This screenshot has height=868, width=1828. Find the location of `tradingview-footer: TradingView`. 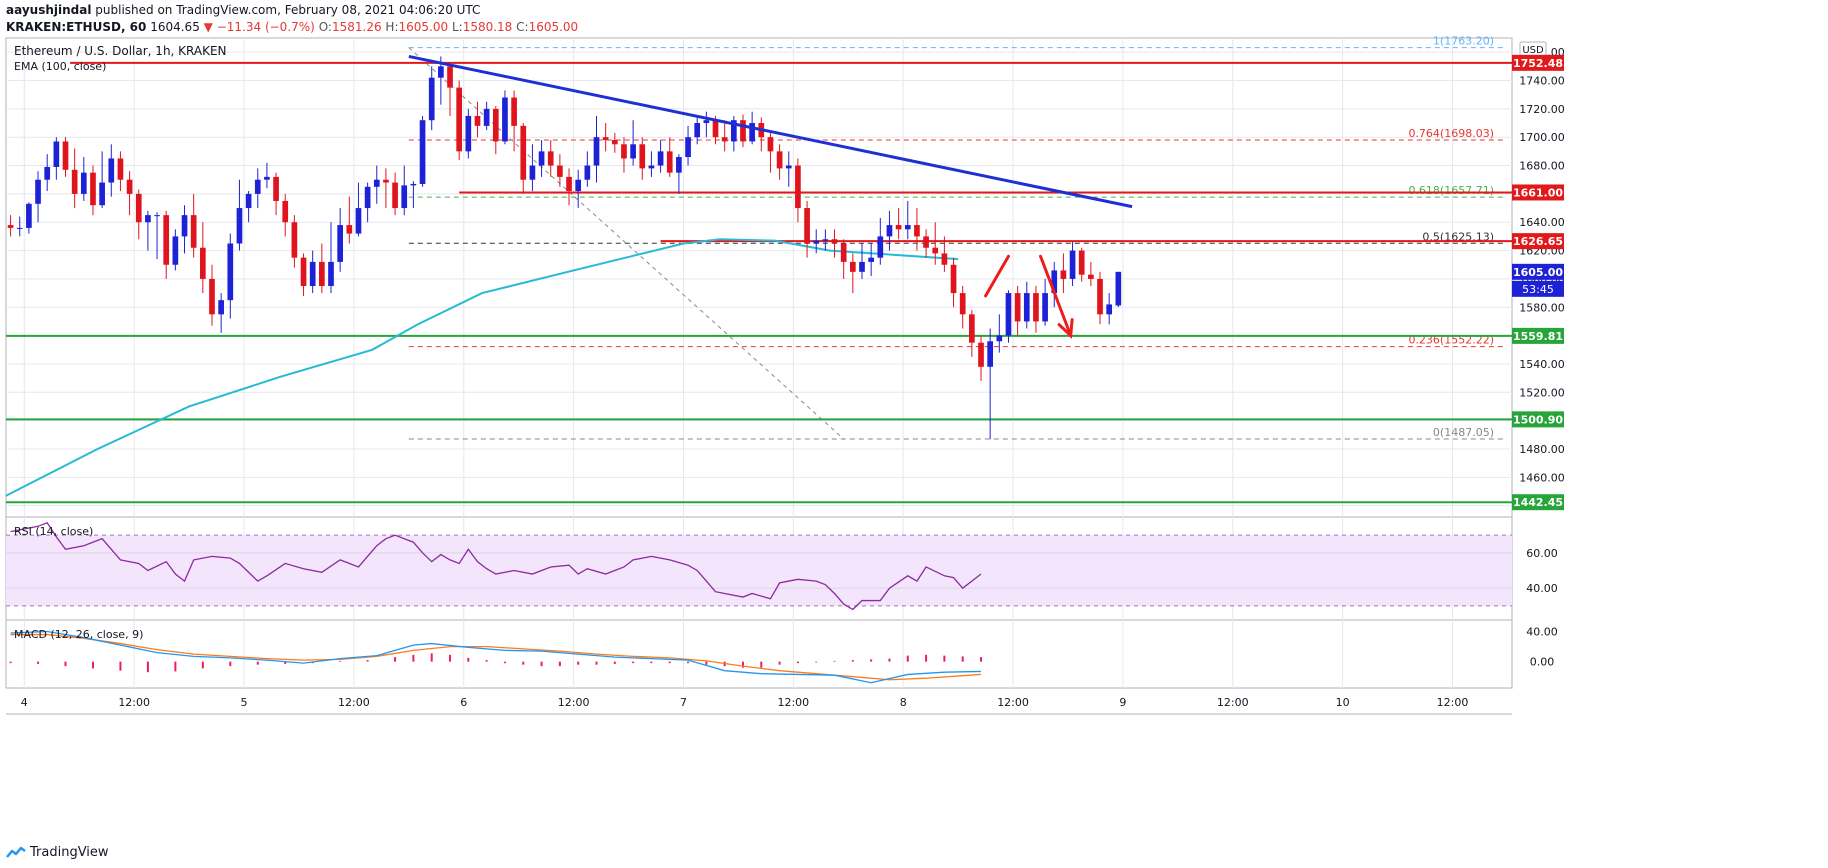

tradingview-footer: TradingView is located at coordinates (57, 852).